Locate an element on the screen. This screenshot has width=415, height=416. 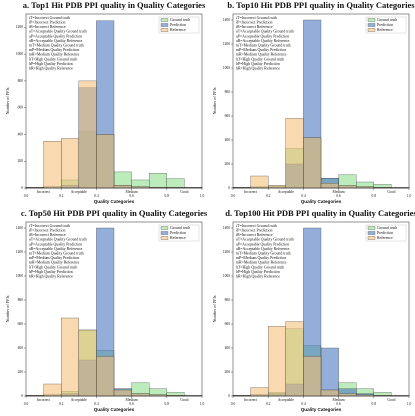
y-tick-label: 400 is located at coordinates (228, 348).